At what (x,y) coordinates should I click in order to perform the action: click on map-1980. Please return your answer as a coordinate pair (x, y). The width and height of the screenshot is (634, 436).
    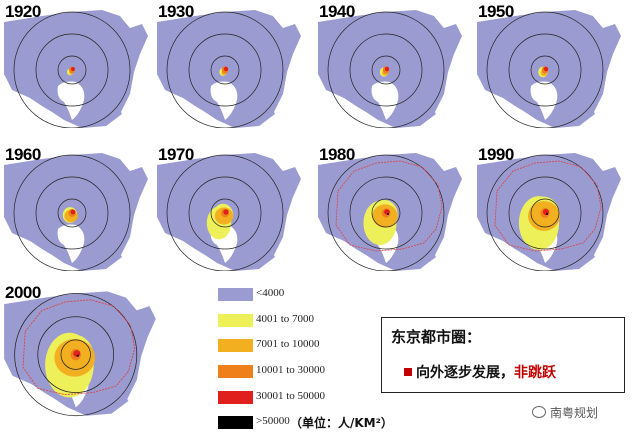
    Looking at the image, I should click on (390, 210).